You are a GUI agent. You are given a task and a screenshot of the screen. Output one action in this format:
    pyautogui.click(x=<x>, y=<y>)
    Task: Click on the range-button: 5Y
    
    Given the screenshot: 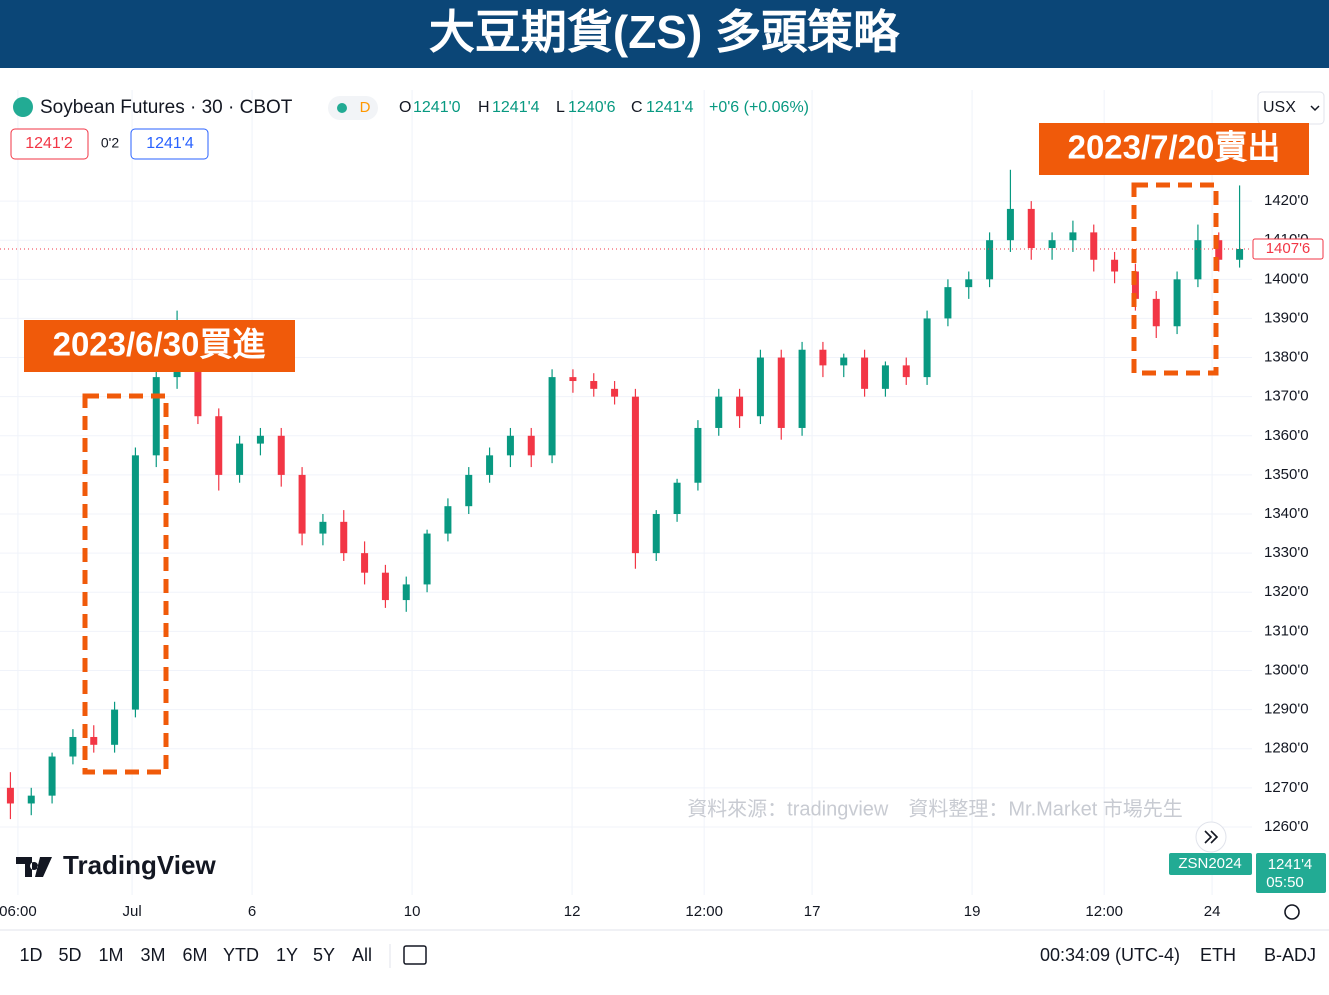 What is the action you would take?
    pyautogui.click(x=324, y=955)
    